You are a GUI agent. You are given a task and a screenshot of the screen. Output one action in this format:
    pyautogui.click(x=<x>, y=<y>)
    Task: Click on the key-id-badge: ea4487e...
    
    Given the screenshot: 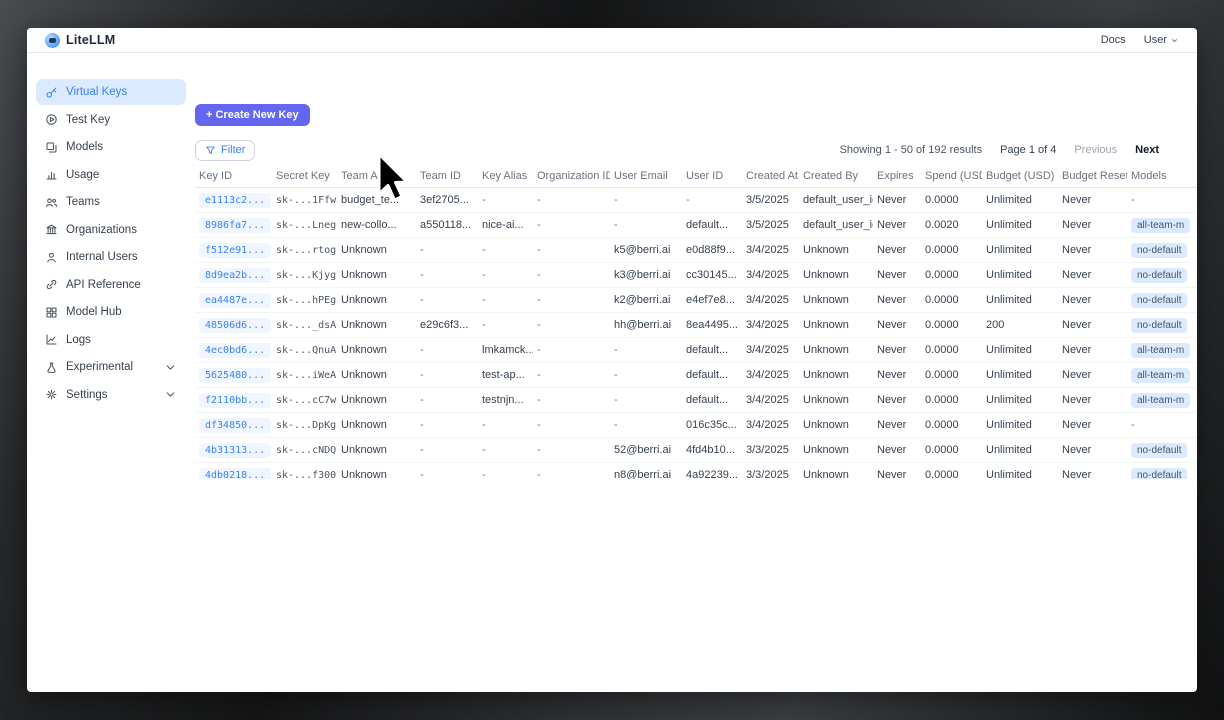 What is the action you would take?
    pyautogui.click(x=235, y=300)
    